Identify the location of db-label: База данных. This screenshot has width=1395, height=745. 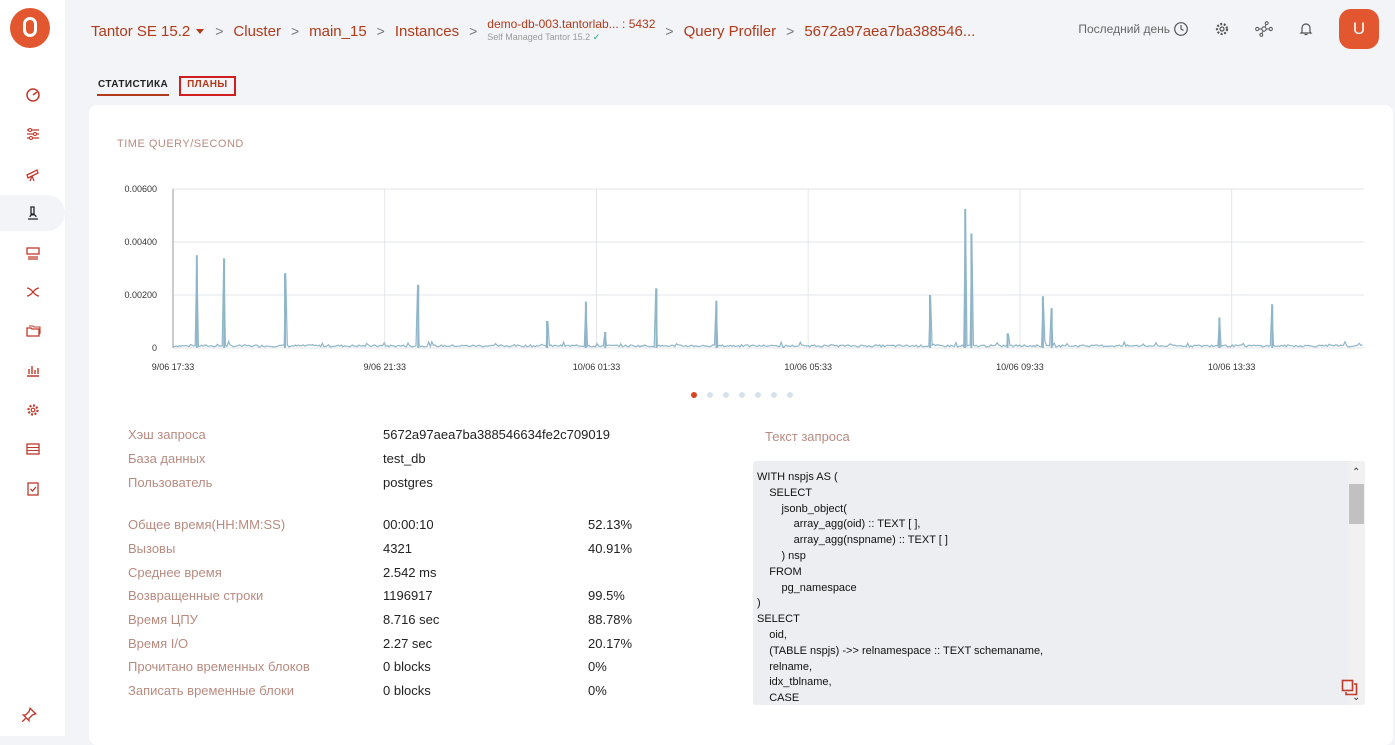
(167, 458).